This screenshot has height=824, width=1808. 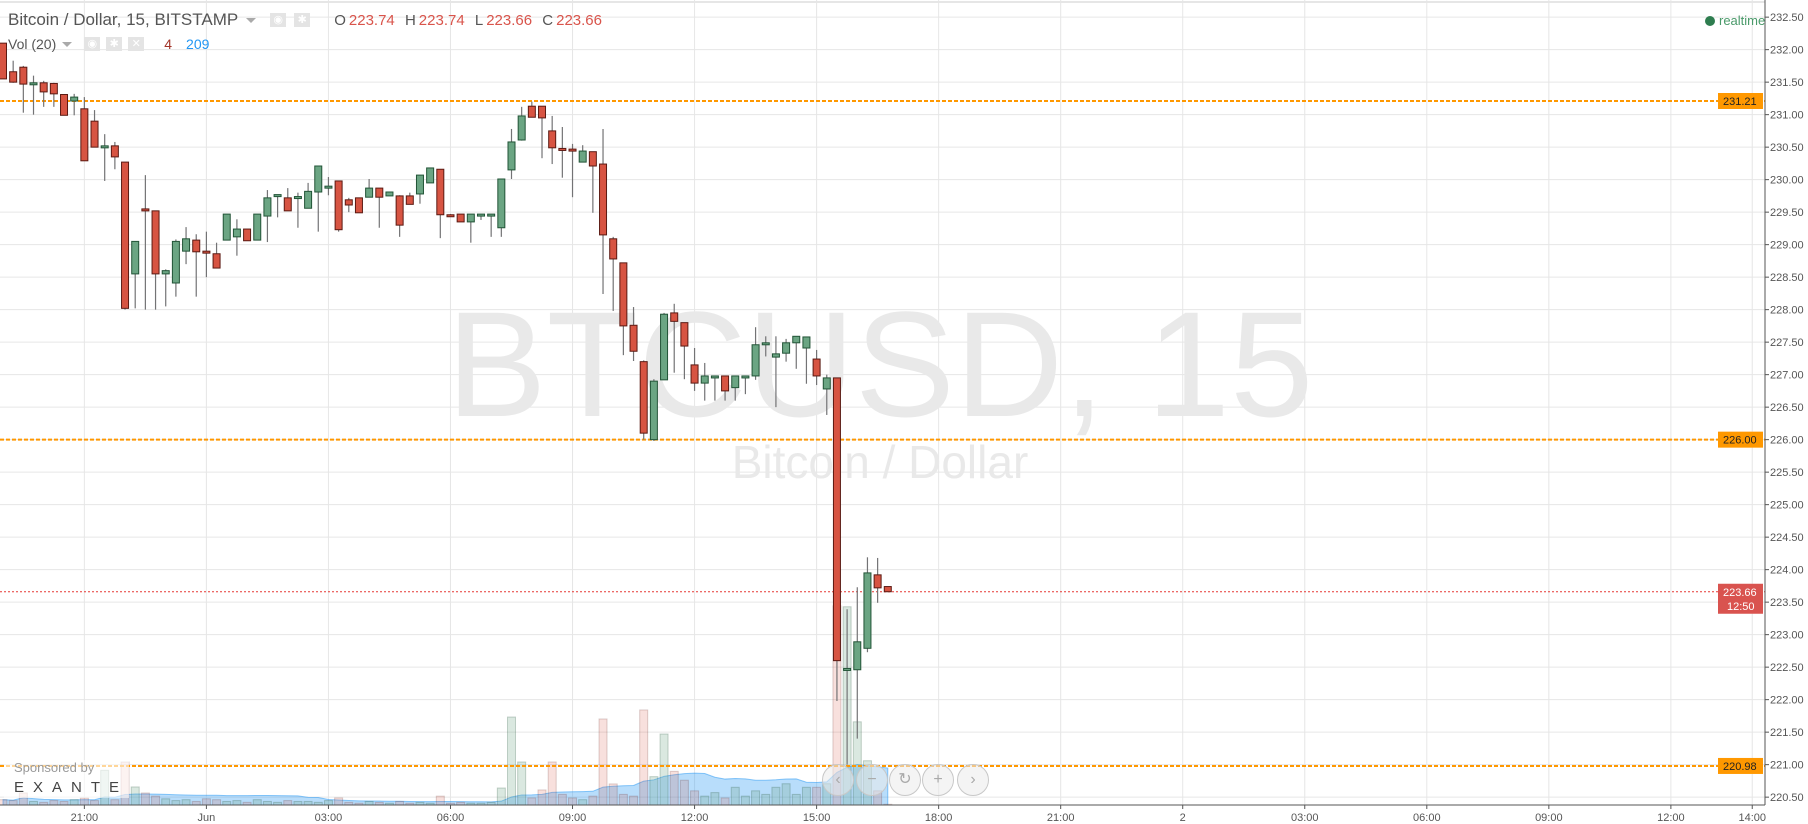 I want to click on price-label-box, so click(x=1740, y=439).